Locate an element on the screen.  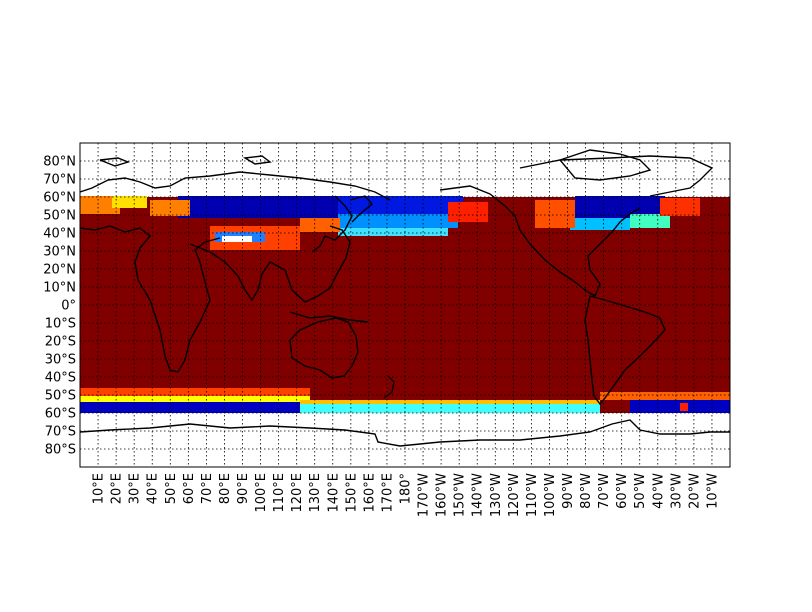
lon-tick-label: 20°W is located at coordinates (694, 491).